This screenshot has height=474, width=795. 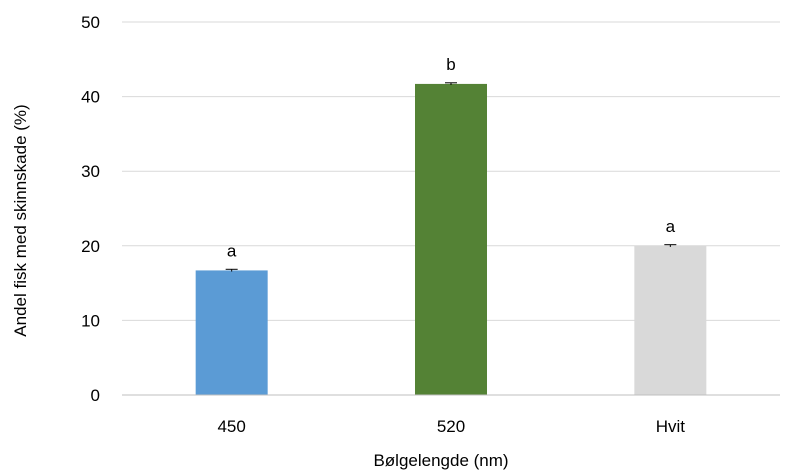 What do you see at coordinates (90, 171) in the screenshot?
I see `y-tick-label: 30` at bounding box center [90, 171].